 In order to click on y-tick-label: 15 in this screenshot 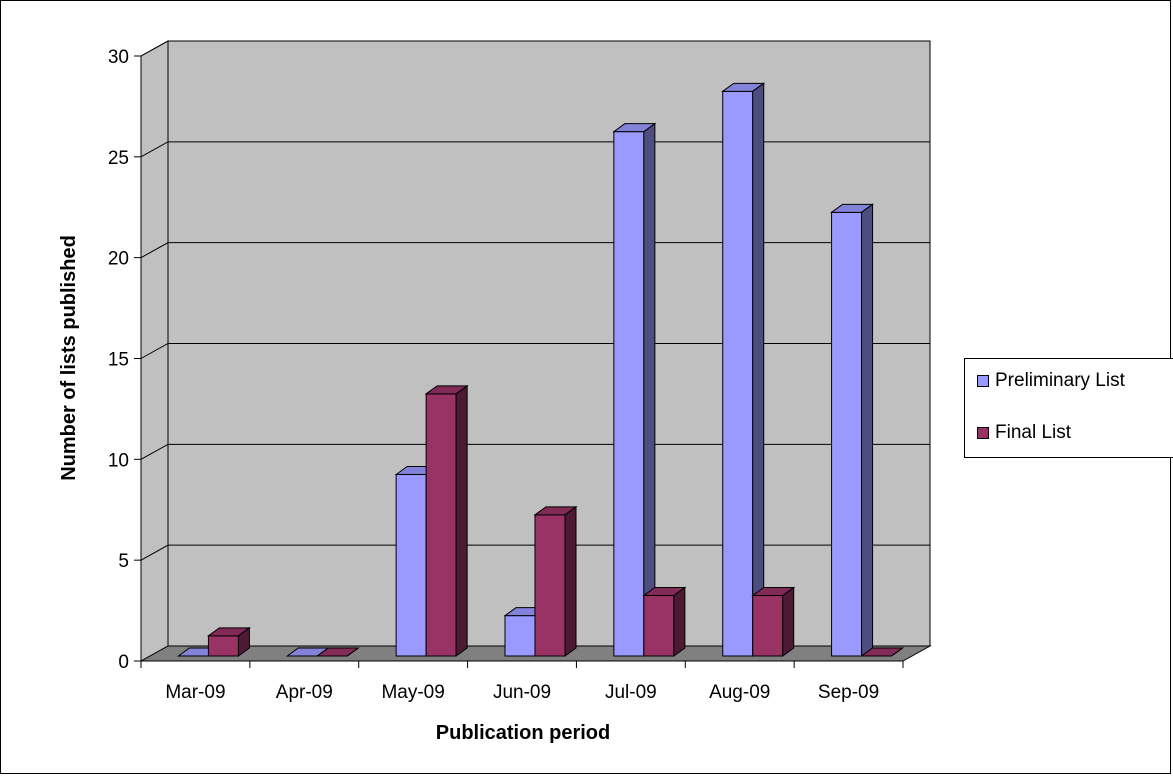, I will do `click(118, 360)`.